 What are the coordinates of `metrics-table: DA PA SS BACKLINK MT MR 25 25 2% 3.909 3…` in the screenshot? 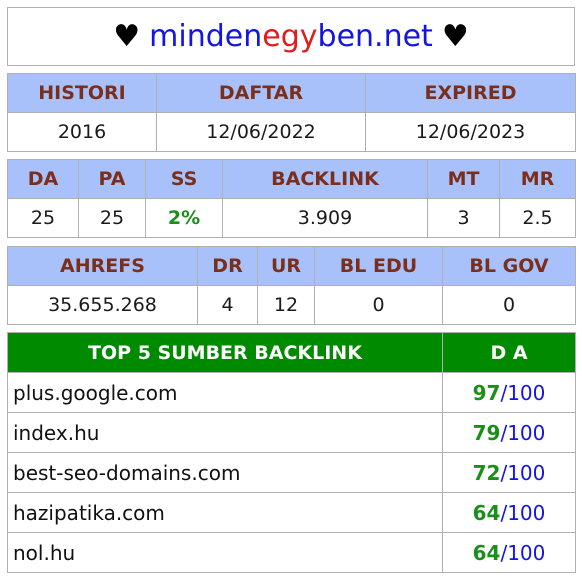 It's located at (291, 198).